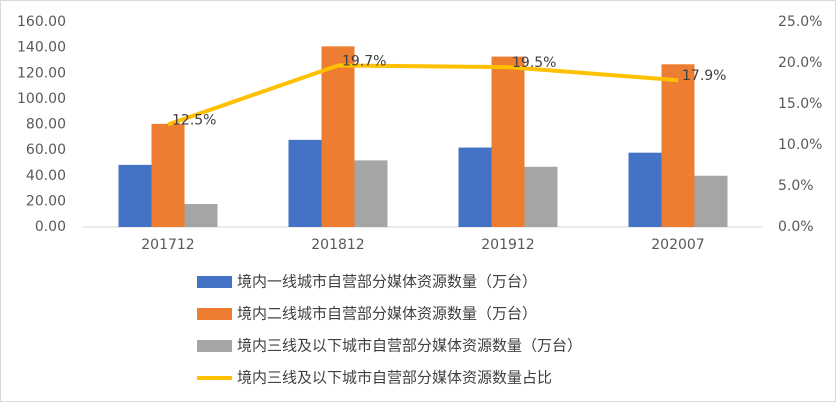  What do you see at coordinates (796, 227) in the screenshot?
I see `y2-tick-label: 0.0%` at bounding box center [796, 227].